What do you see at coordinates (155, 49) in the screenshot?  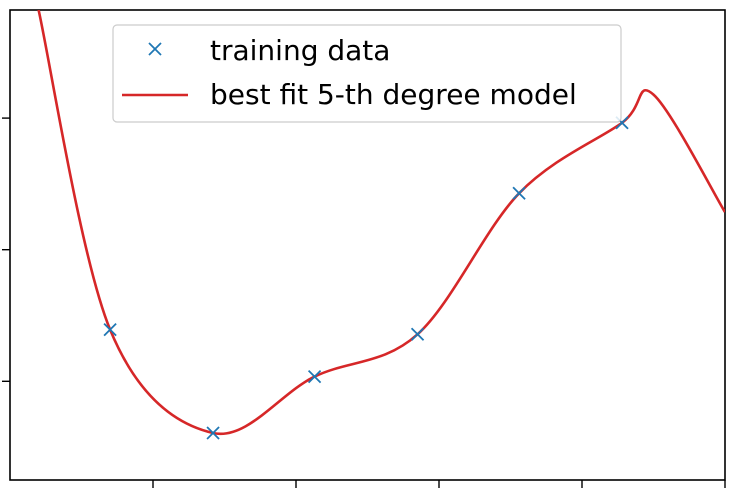 I see `legend-marker-training-data` at bounding box center [155, 49].